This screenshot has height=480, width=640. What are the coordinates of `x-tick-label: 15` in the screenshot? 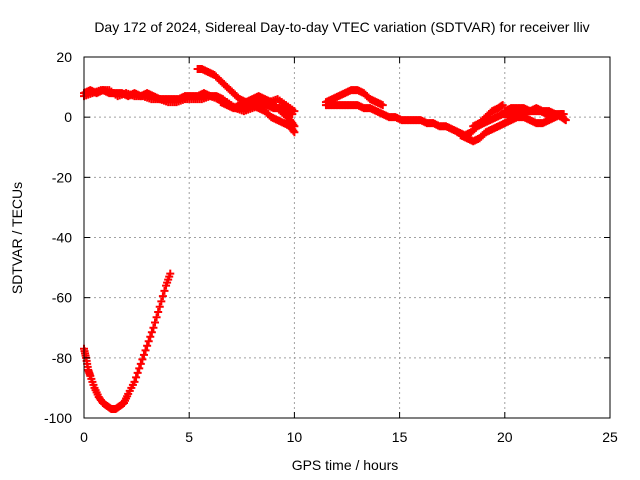 It's located at (400, 437).